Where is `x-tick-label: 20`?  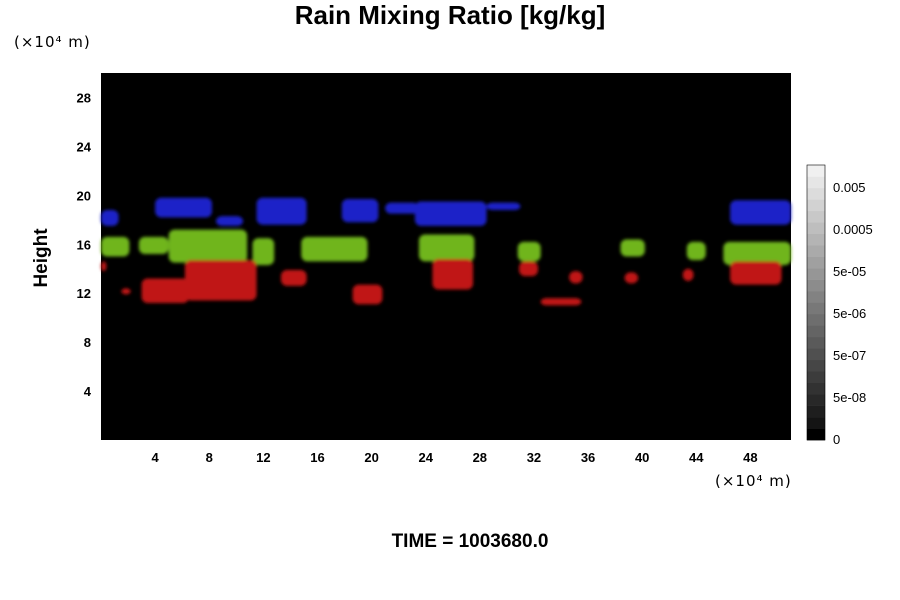 x-tick-label: 20 is located at coordinates (371, 457).